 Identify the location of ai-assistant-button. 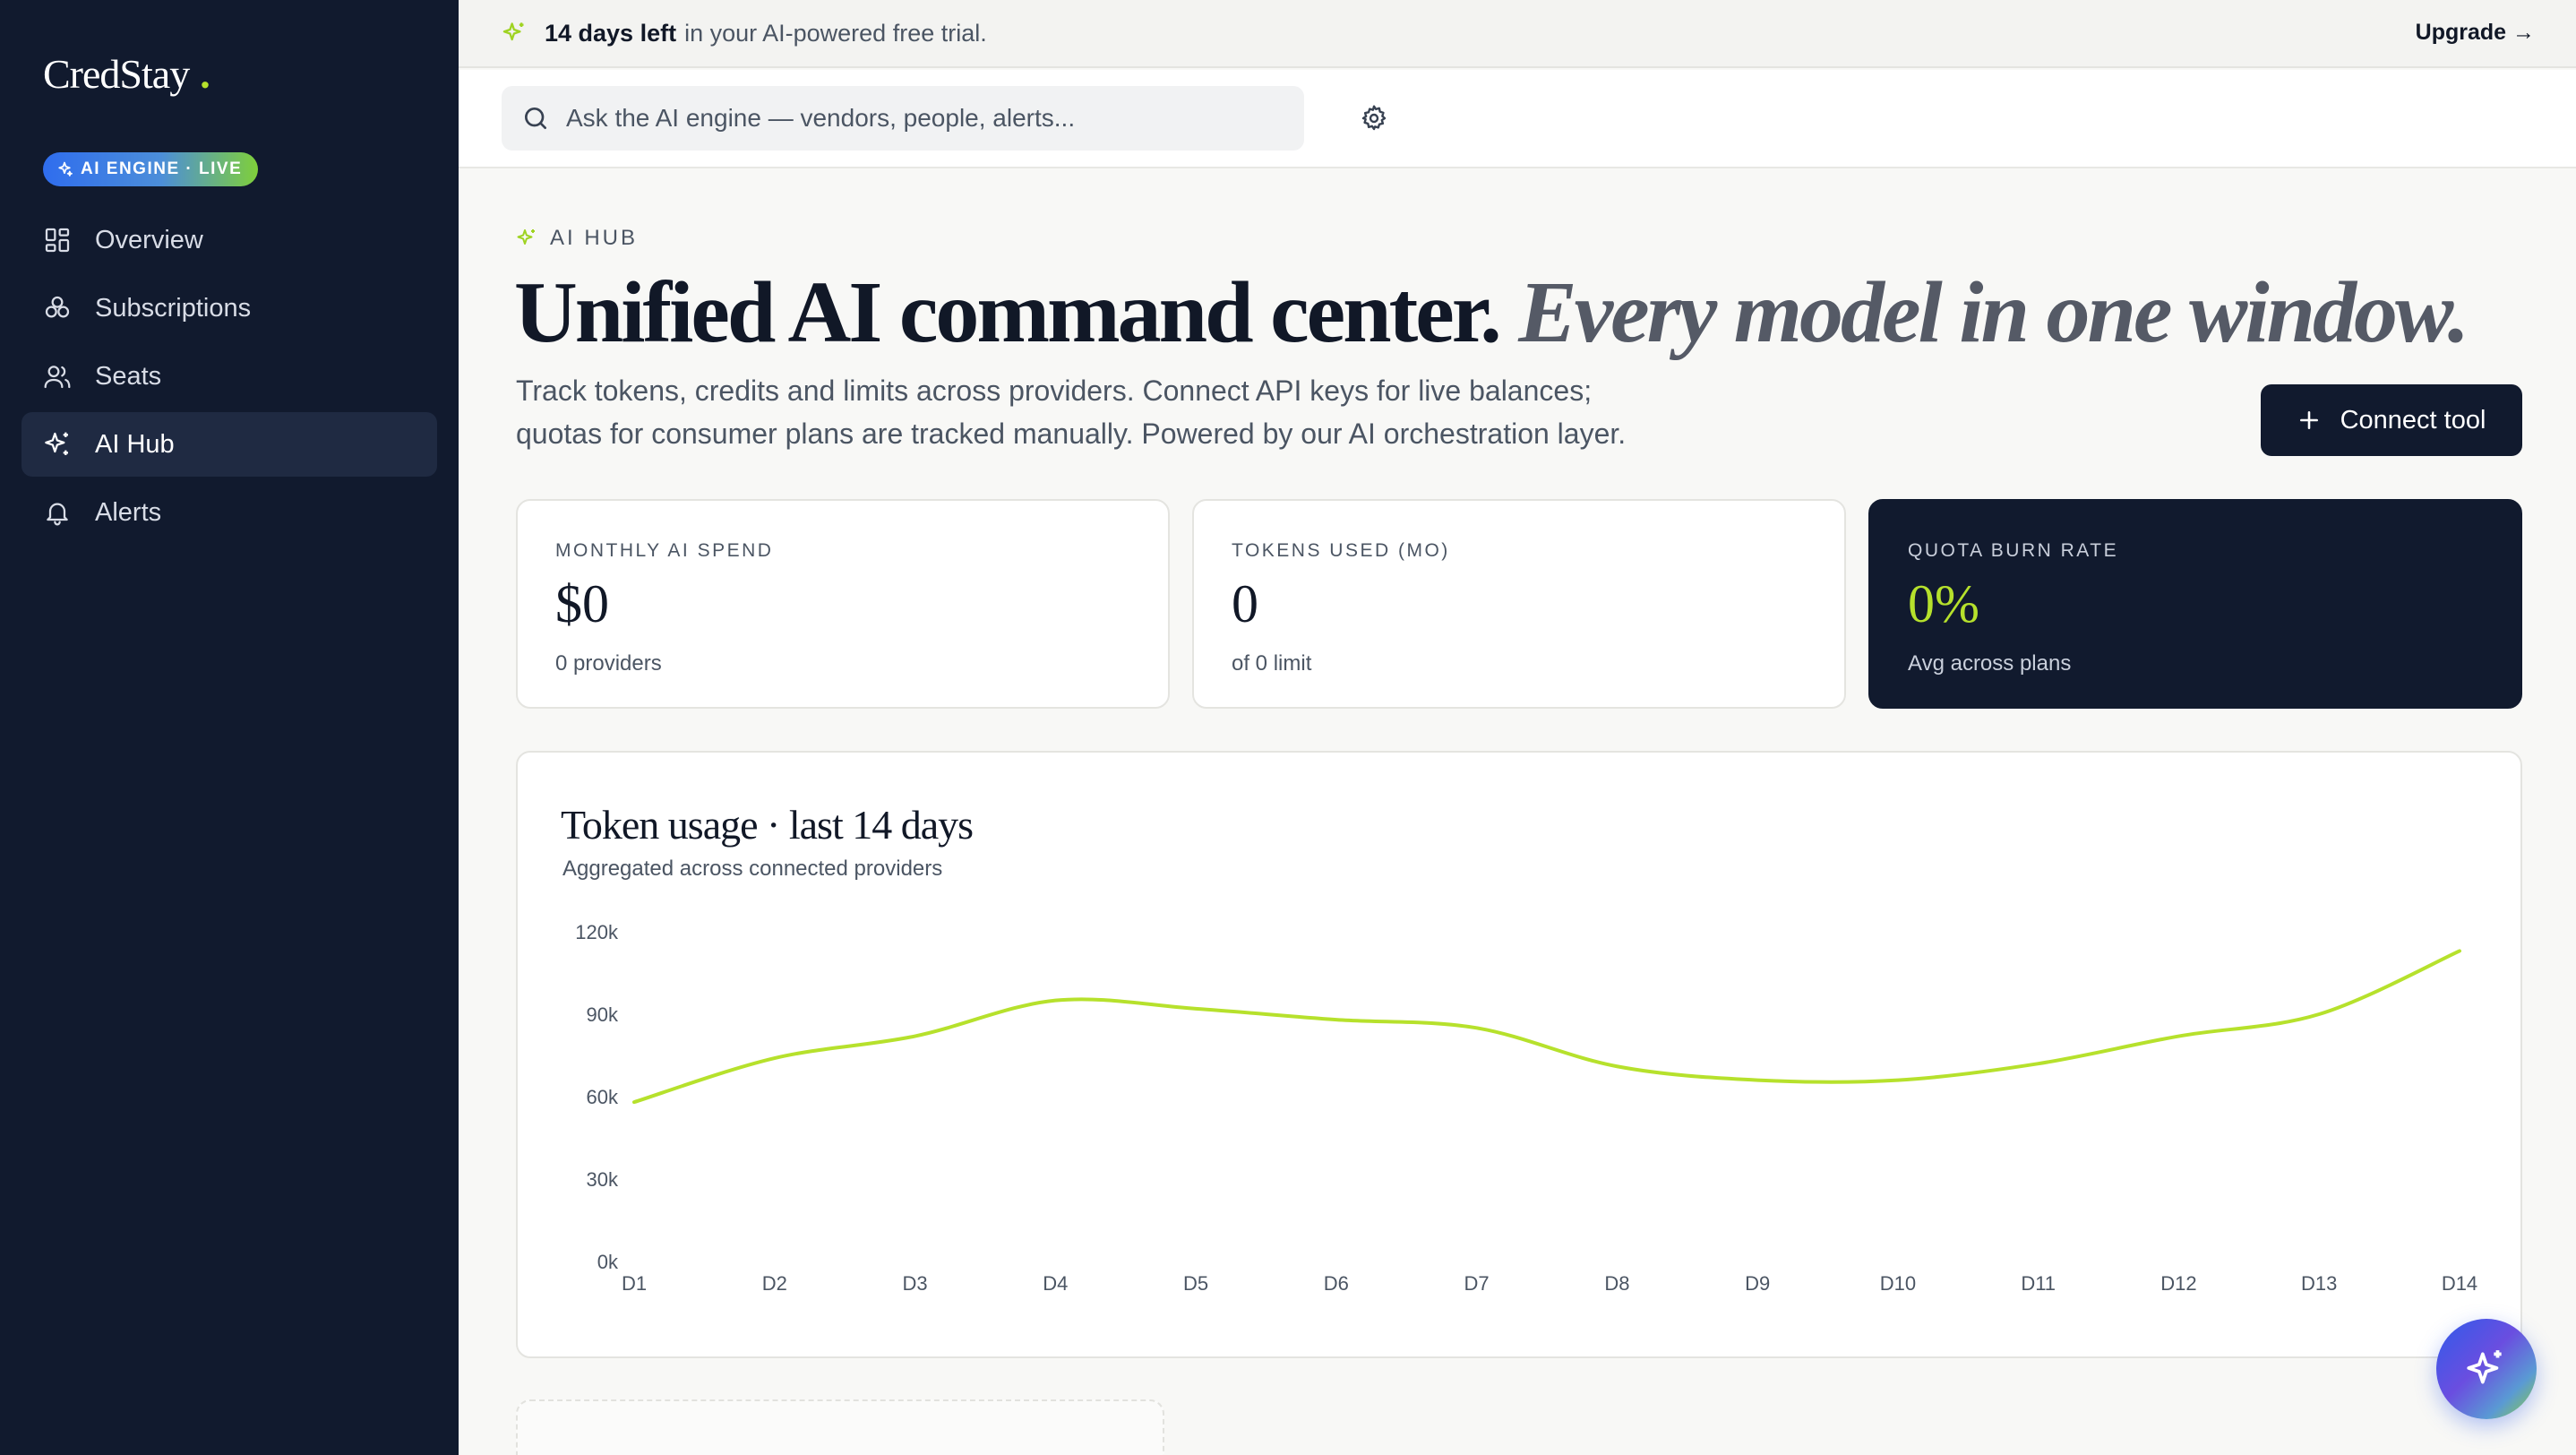
(2486, 1369).